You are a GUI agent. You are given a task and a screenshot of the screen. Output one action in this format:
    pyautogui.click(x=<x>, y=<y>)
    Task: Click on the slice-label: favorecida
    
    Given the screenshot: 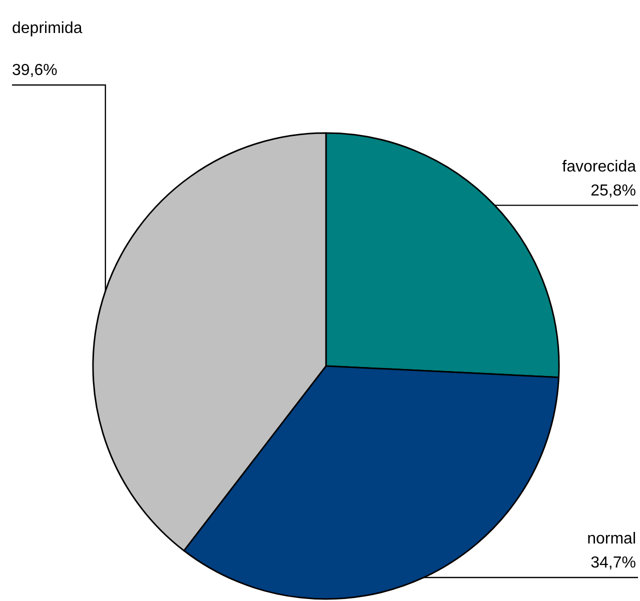 What is the action you would take?
    pyautogui.click(x=599, y=167)
    